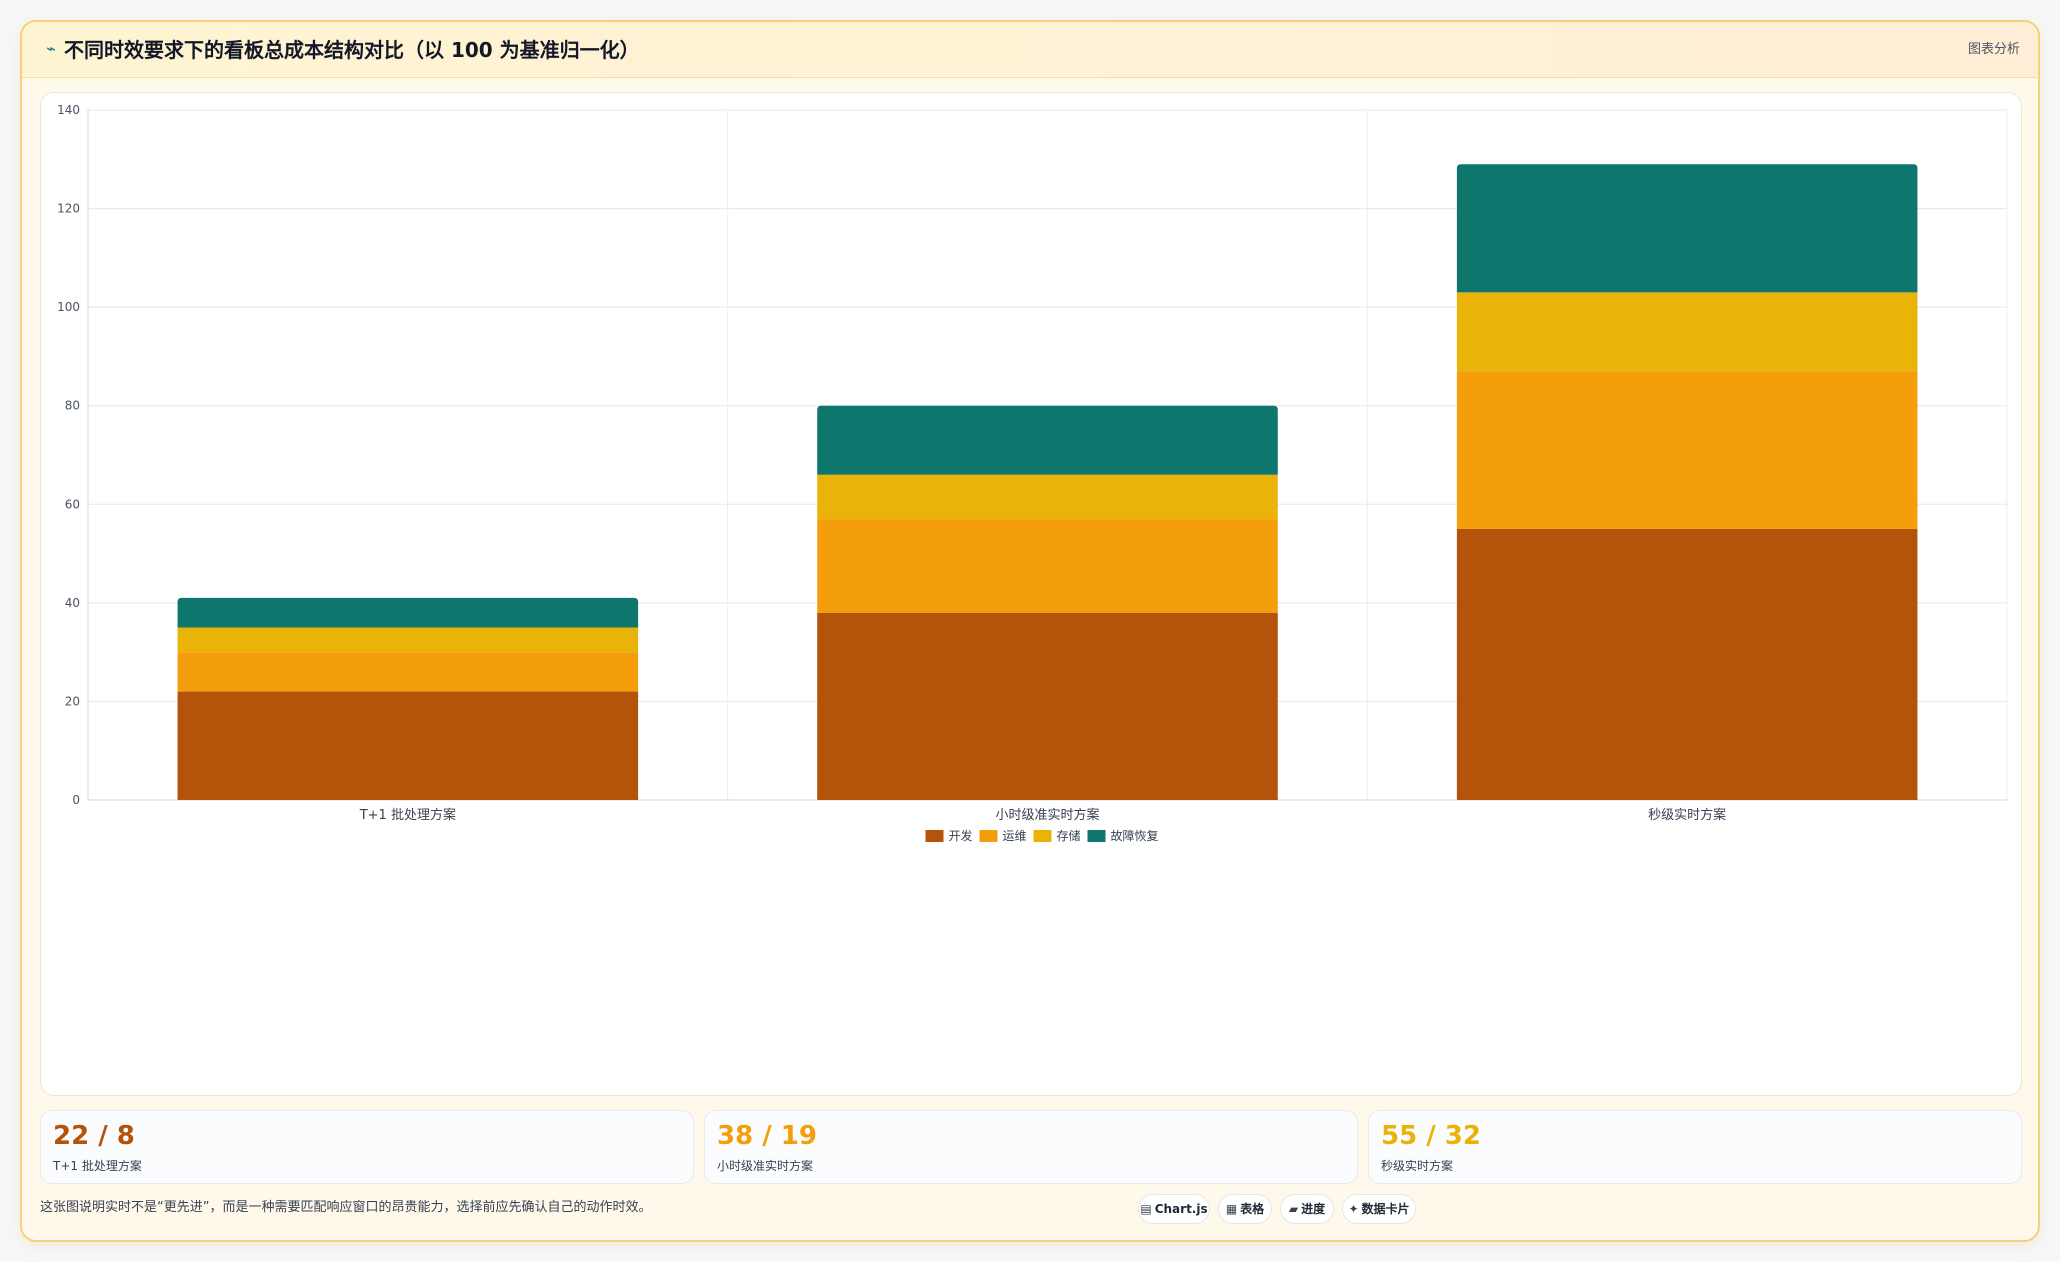 This screenshot has width=2060, height=1262. Describe the element at coordinates (1135, 835) in the screenshot. I see `legend-label: 故障恢复` at that location.